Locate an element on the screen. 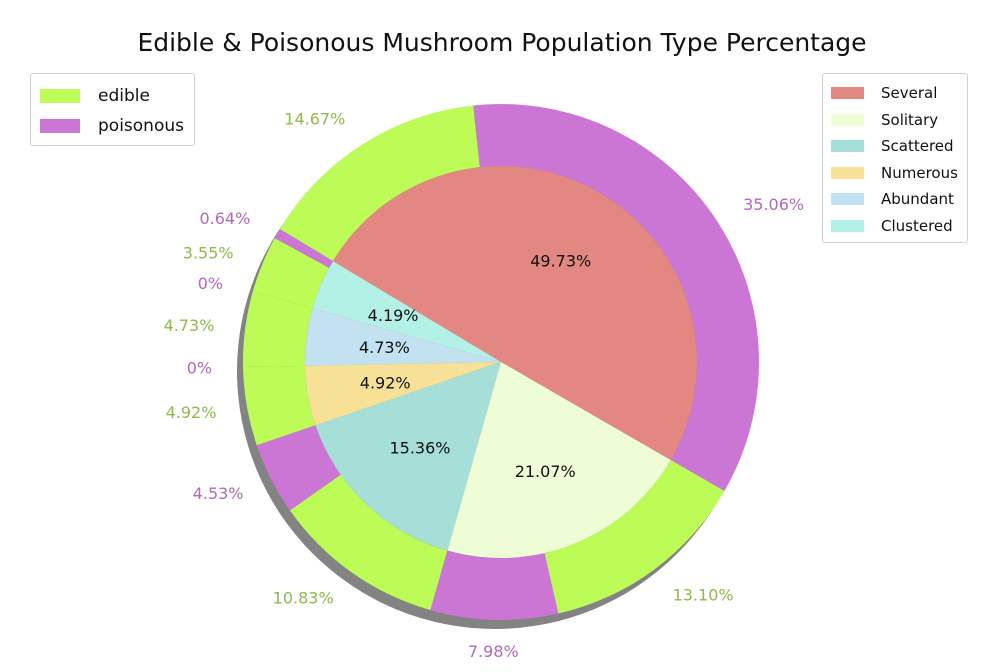 The image size is (1004, 672). outer-slice-numerous-edible is located at coordinates (279, 405).